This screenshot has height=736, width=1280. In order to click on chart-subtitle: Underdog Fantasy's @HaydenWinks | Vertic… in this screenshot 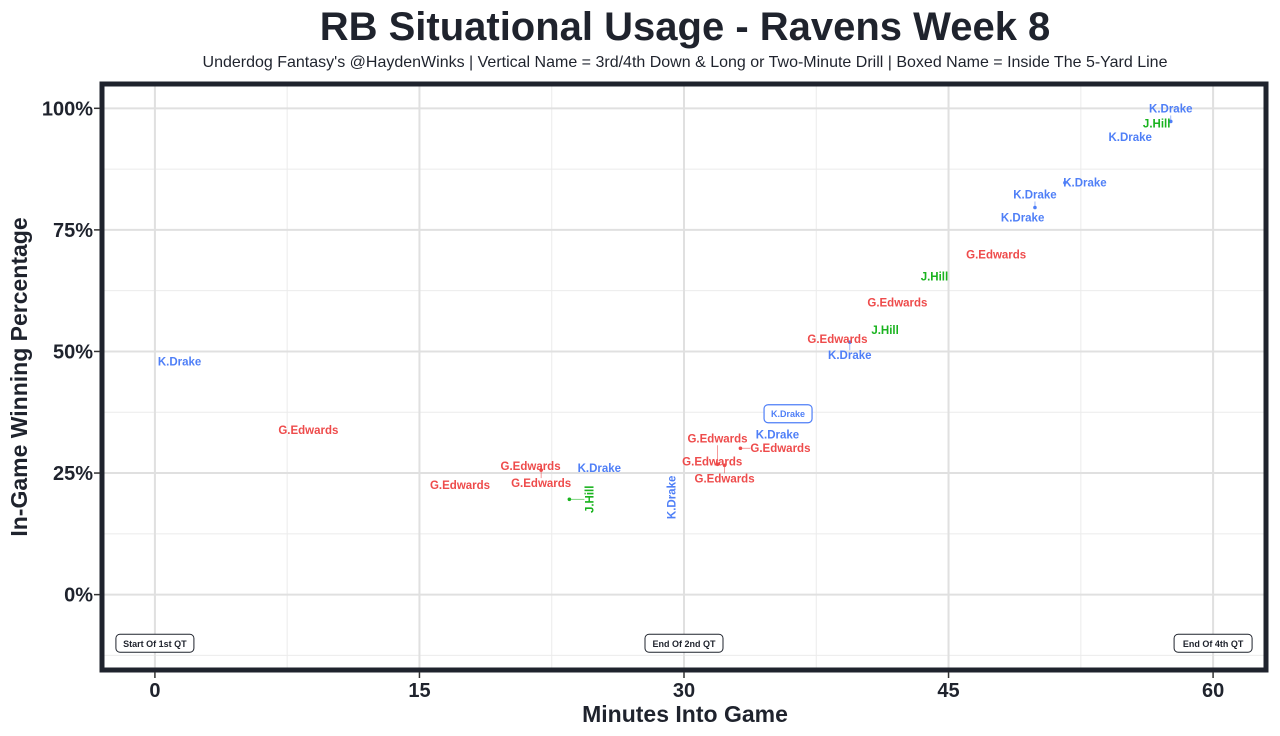, I will do `click(685, 62)`.